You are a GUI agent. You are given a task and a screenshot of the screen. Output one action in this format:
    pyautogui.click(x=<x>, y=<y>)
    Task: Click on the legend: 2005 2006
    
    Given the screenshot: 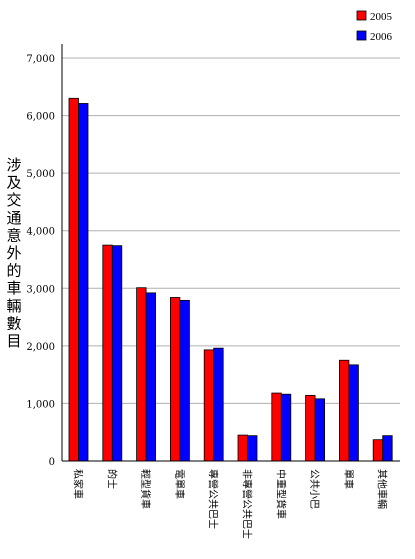 What is the action you would take?
    pyautogui.click(x=374, y=26)
    